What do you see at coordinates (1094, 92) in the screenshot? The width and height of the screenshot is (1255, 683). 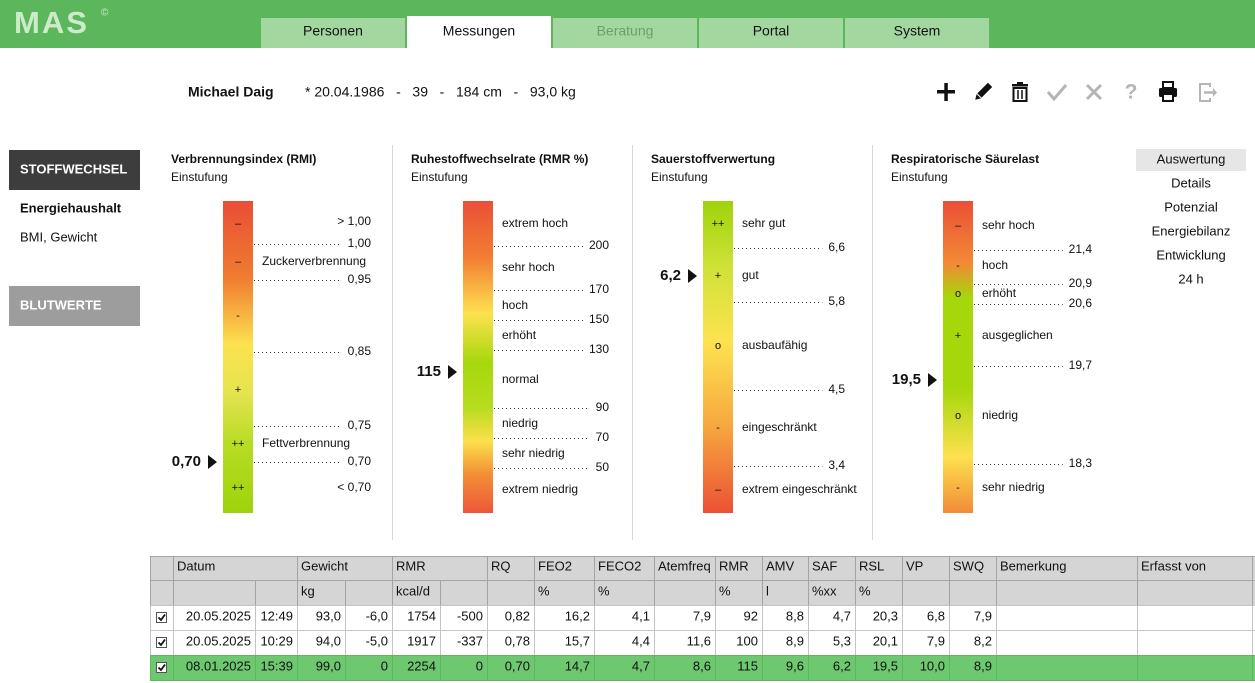 I see `cancel-icon` at bounding box center [1094, 92].